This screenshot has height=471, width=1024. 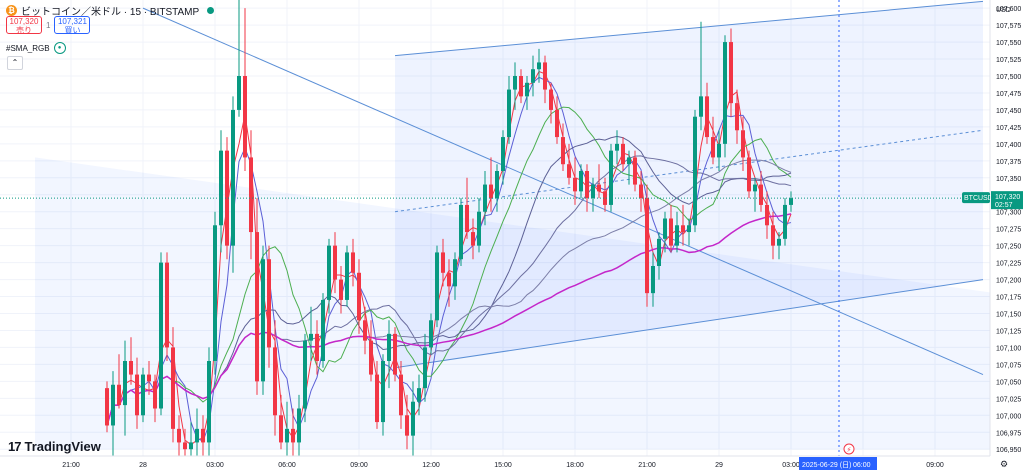 I want to click on last-price-badge-bg, so click(x=1007, y=200).